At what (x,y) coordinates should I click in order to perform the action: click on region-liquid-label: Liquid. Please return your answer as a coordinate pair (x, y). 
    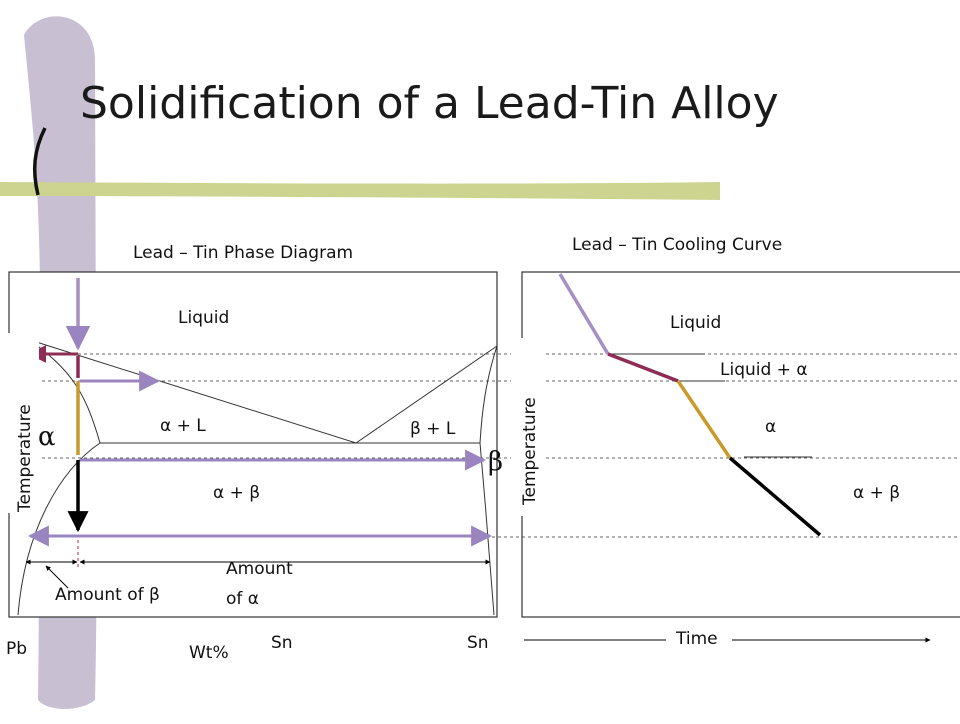
    Looking at the image, I should click on (203, 318).